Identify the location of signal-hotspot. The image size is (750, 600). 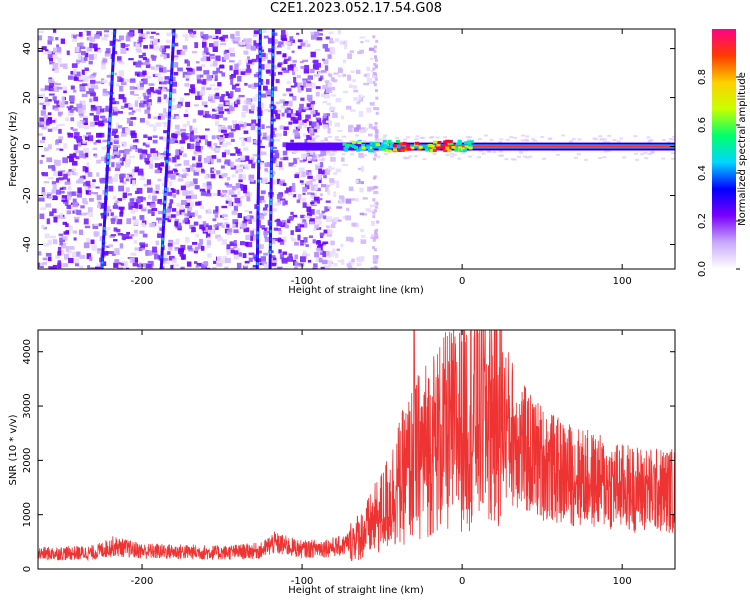
(446, 145).